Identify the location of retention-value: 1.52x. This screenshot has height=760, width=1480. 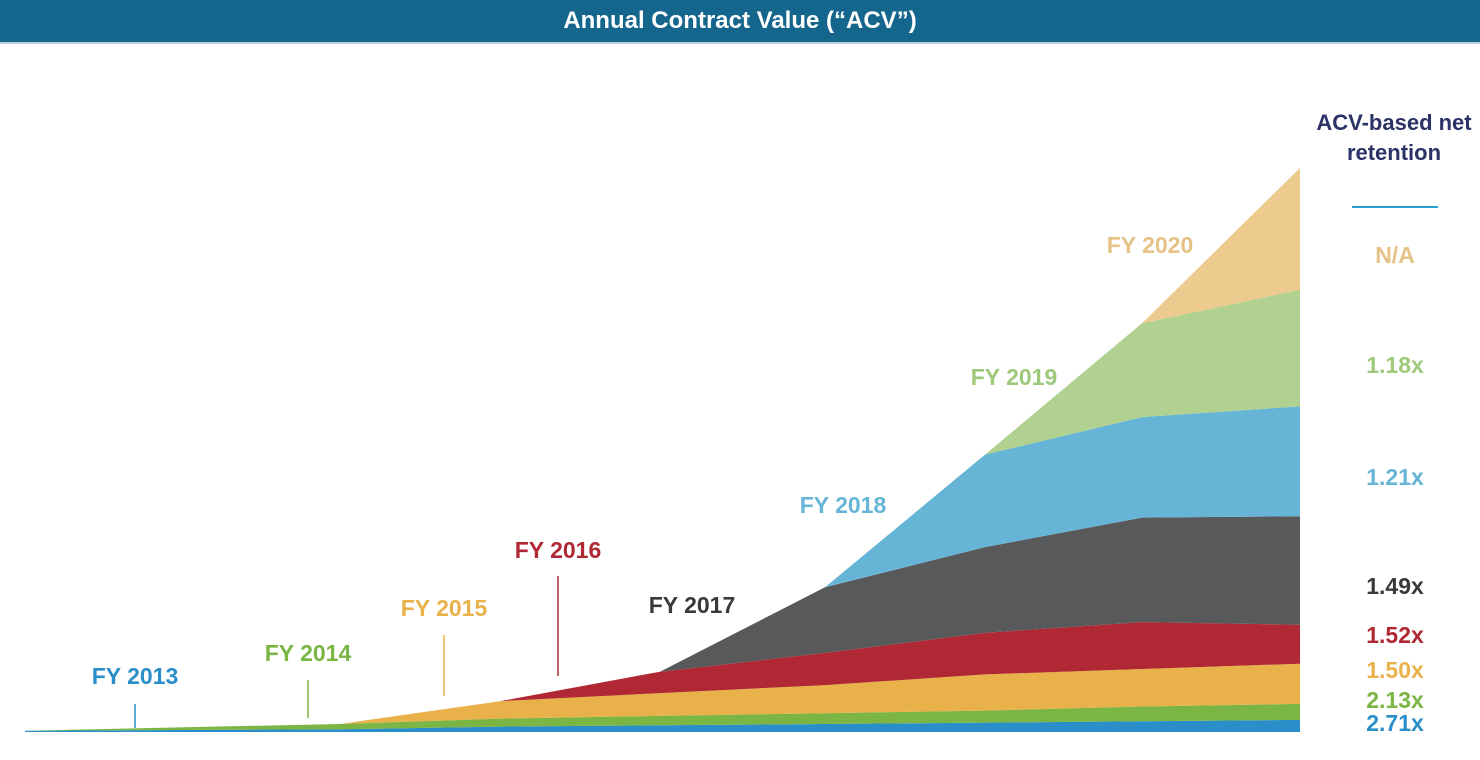
(1395, 635).